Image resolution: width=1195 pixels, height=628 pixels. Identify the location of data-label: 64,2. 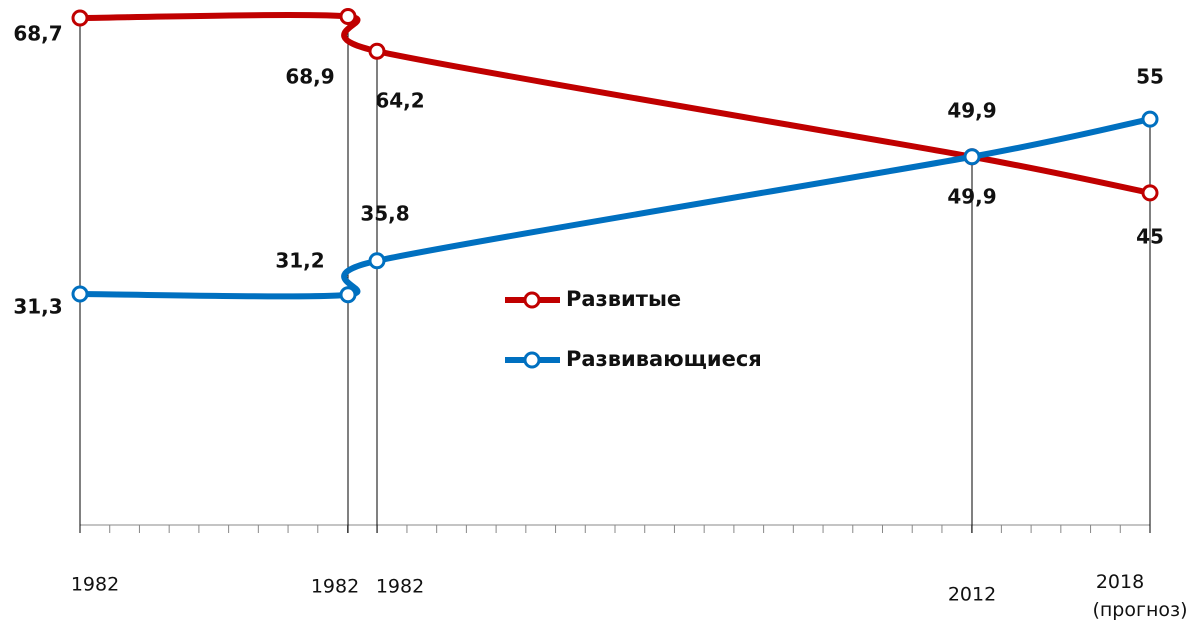
(399, 101).